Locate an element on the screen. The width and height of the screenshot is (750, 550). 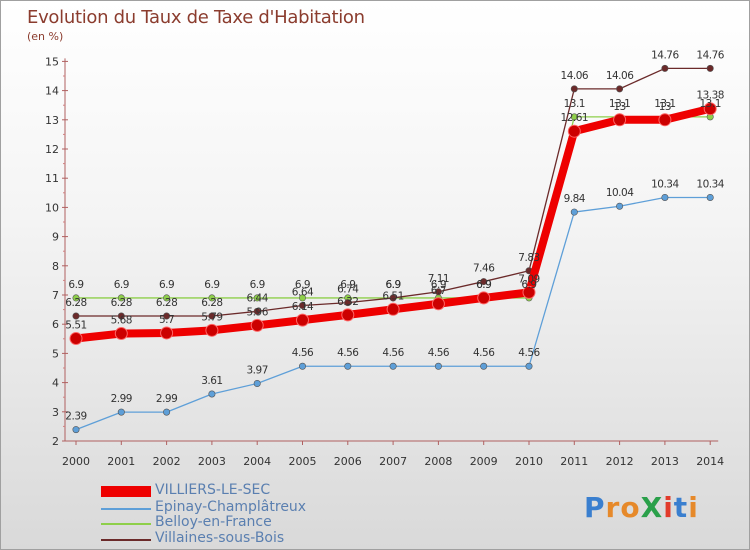
data-label: 6.44 is located at coordinates (258, 298).